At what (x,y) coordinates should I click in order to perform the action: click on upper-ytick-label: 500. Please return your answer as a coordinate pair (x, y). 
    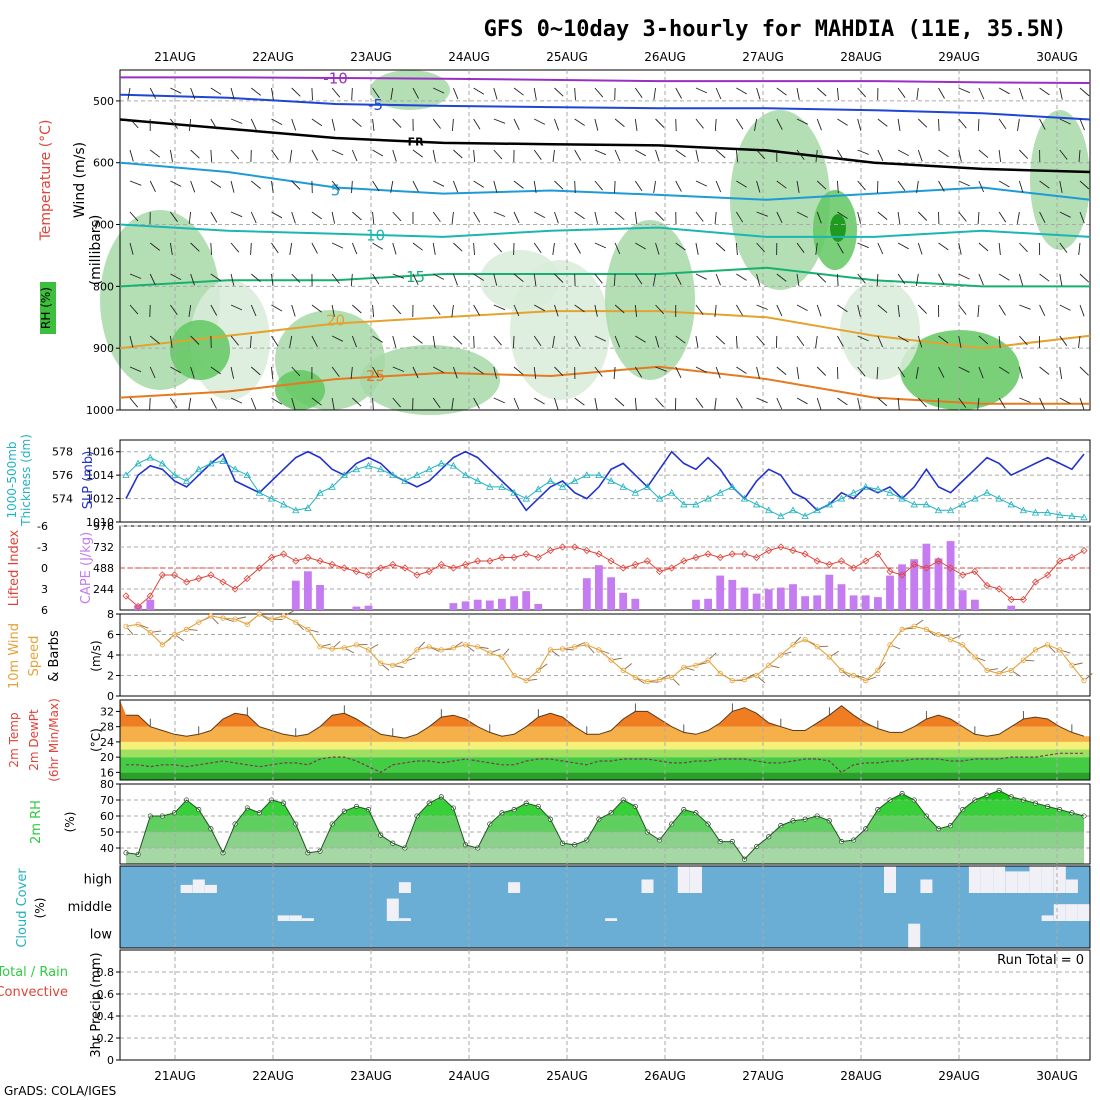
    Looking at the image, I should click on (103, 101).